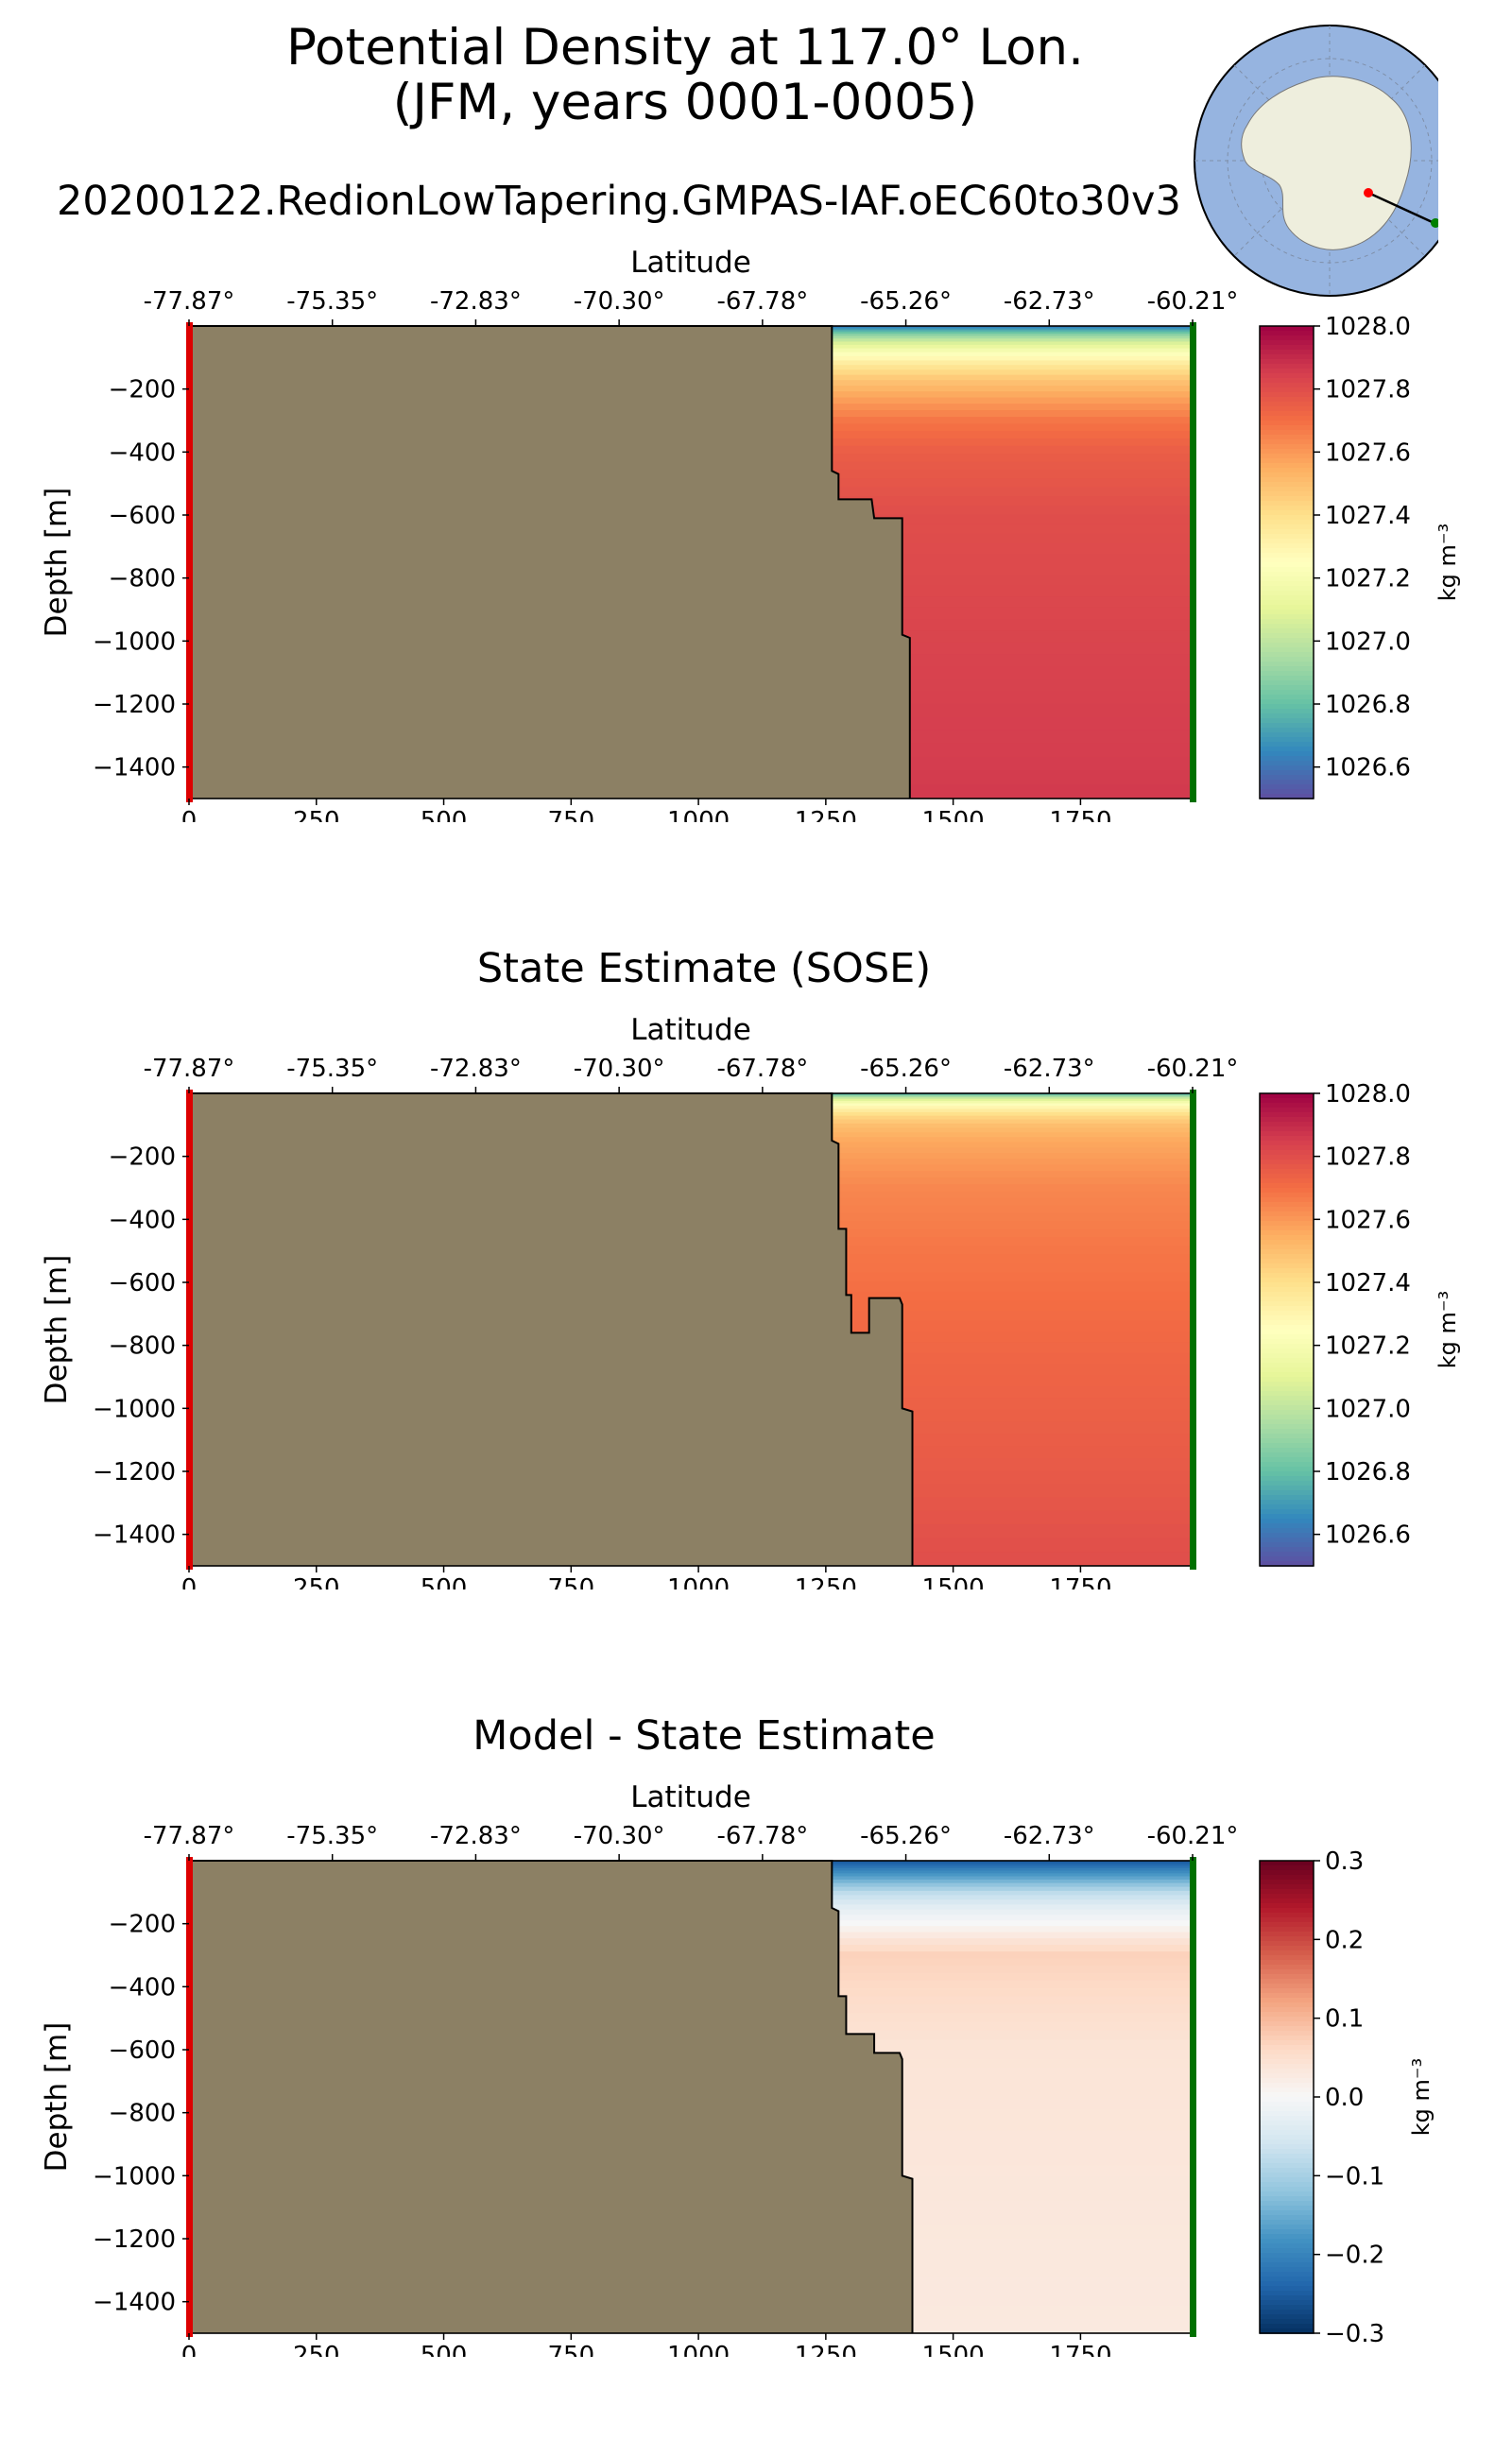  Describe the element at coordinates (1344, 1861) in the screenshot. I see `colorbar-tick-label: 0.3` at that location.